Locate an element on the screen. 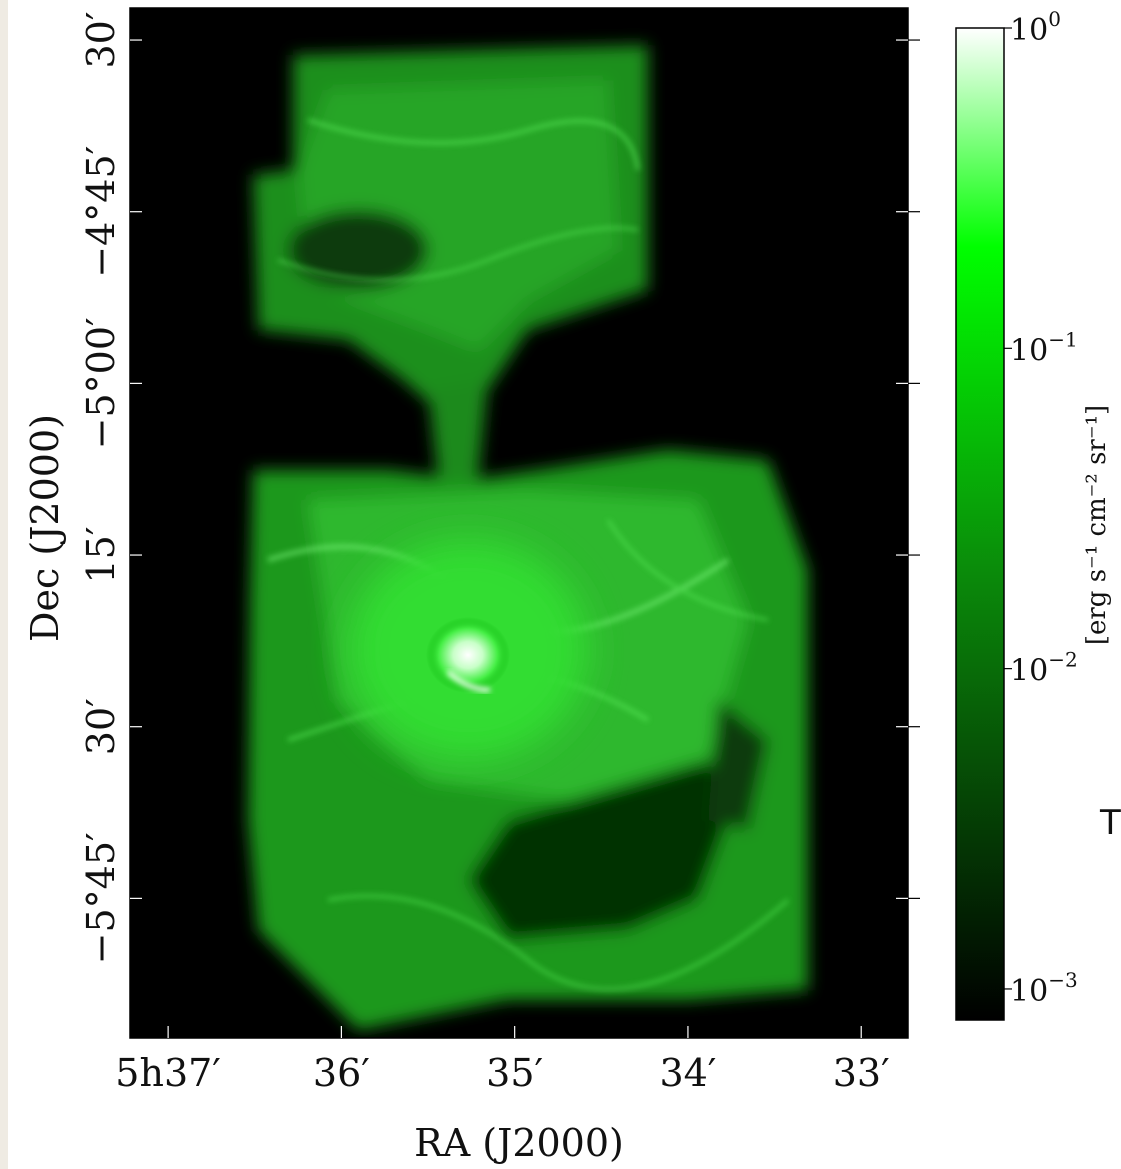 The width and height of the screenshot is (1121, 1169). y-tick-label: 15′ is located at coordinates (101, 555).